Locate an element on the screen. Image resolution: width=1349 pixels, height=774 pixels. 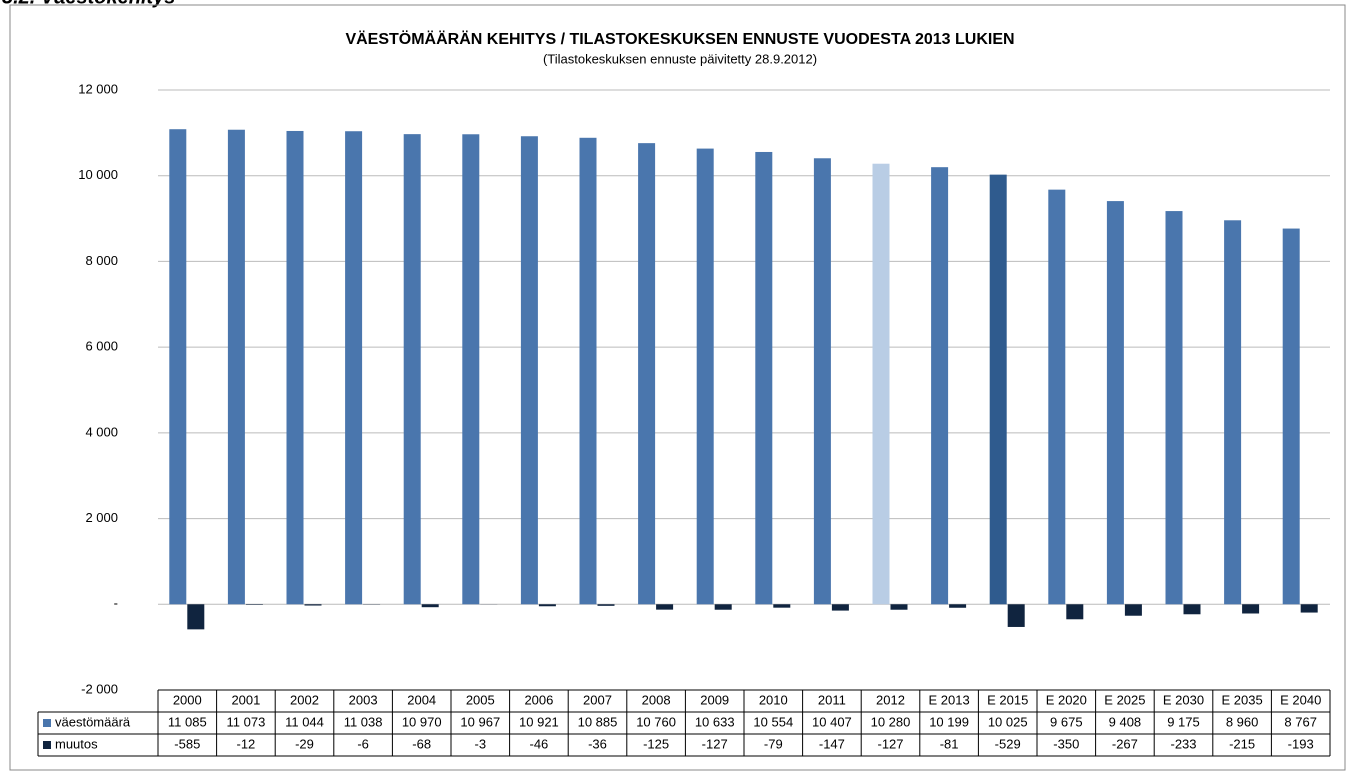
legend-label: väestömäärä is located at coordinates (93, 721).